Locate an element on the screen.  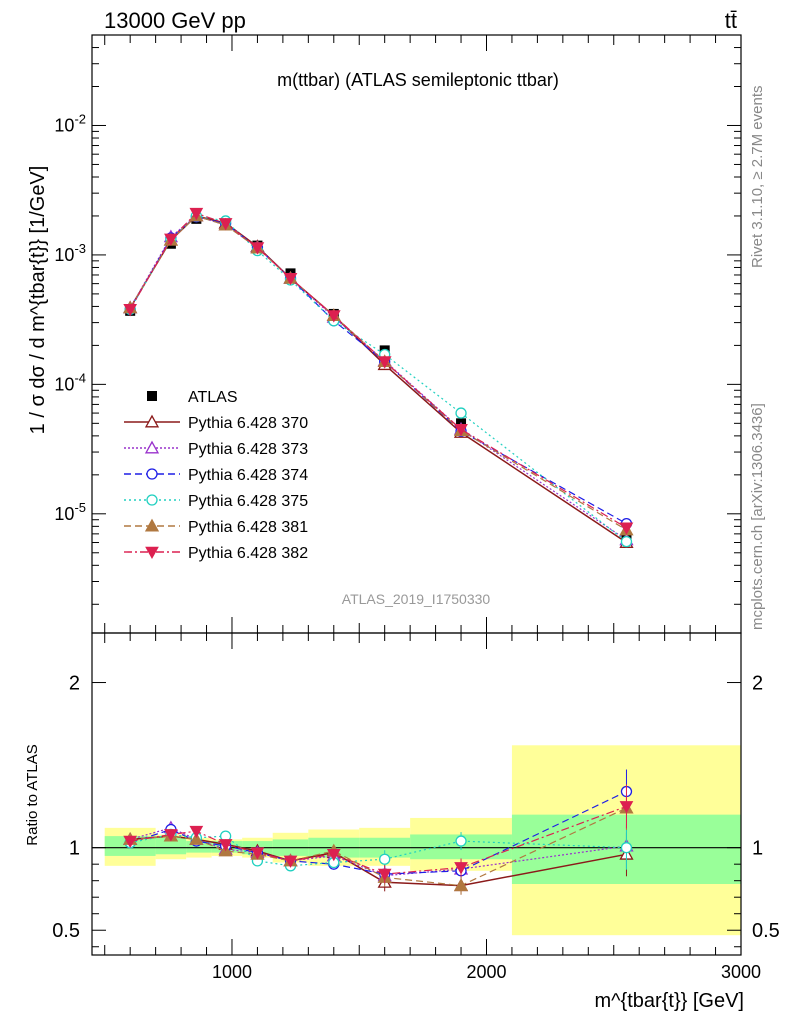
legend-entry: Pythia 6.428 370 is located at coordinates (216, 423).